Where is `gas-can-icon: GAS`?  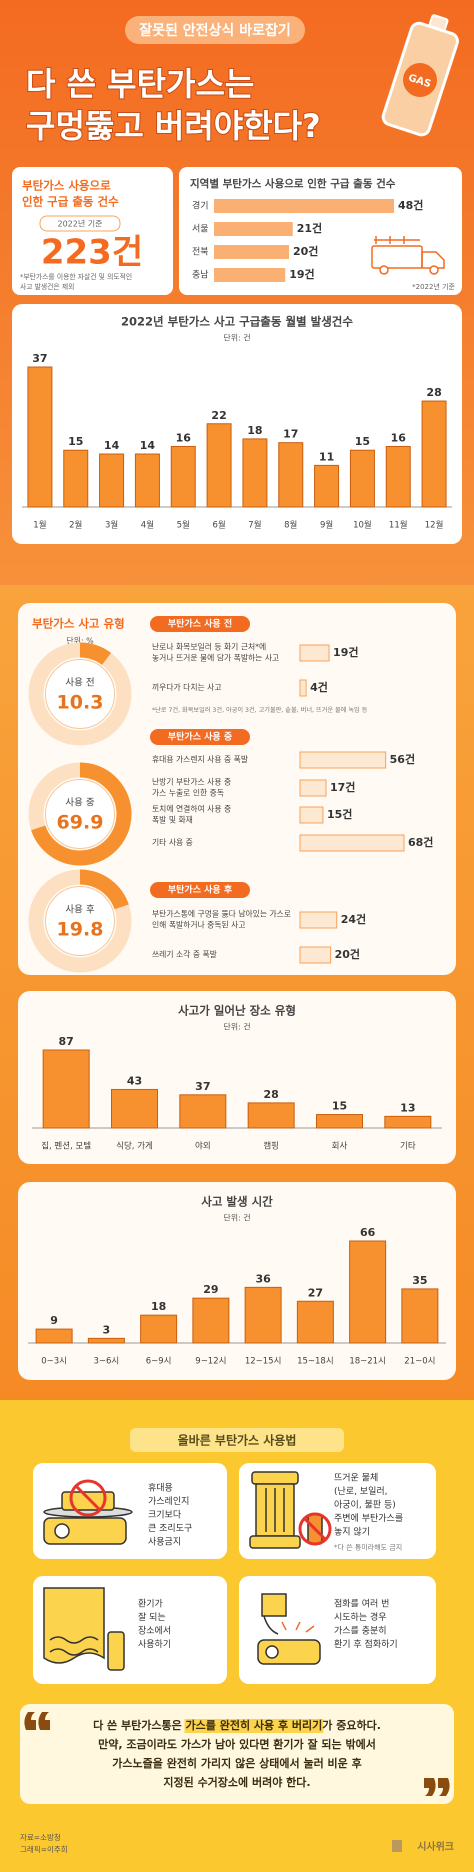
gas-can-icon: GAS is located at coordinates (420, 75).